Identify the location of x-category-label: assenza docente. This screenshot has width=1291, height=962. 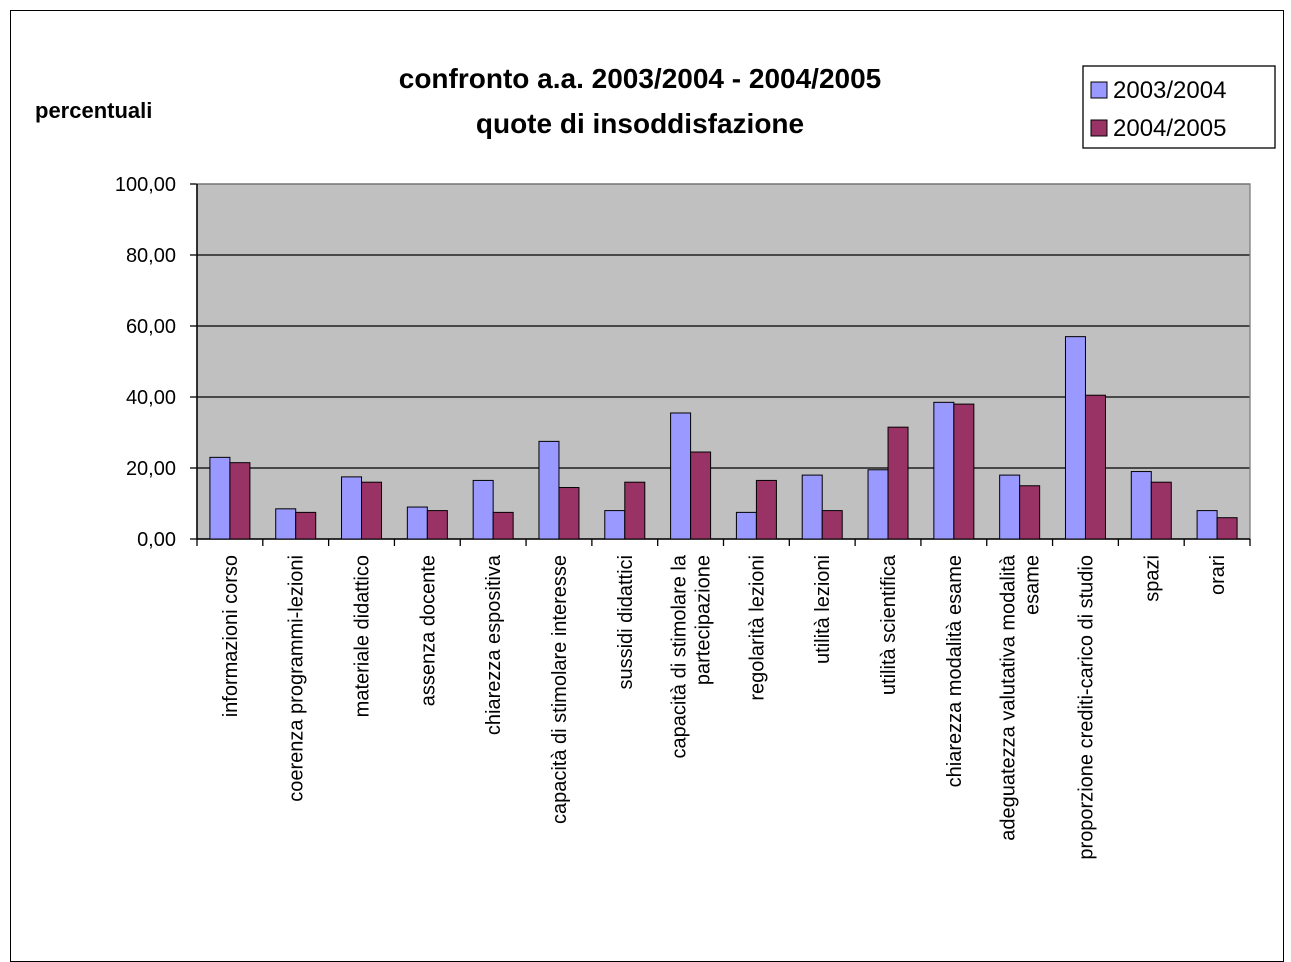
(428, 630).